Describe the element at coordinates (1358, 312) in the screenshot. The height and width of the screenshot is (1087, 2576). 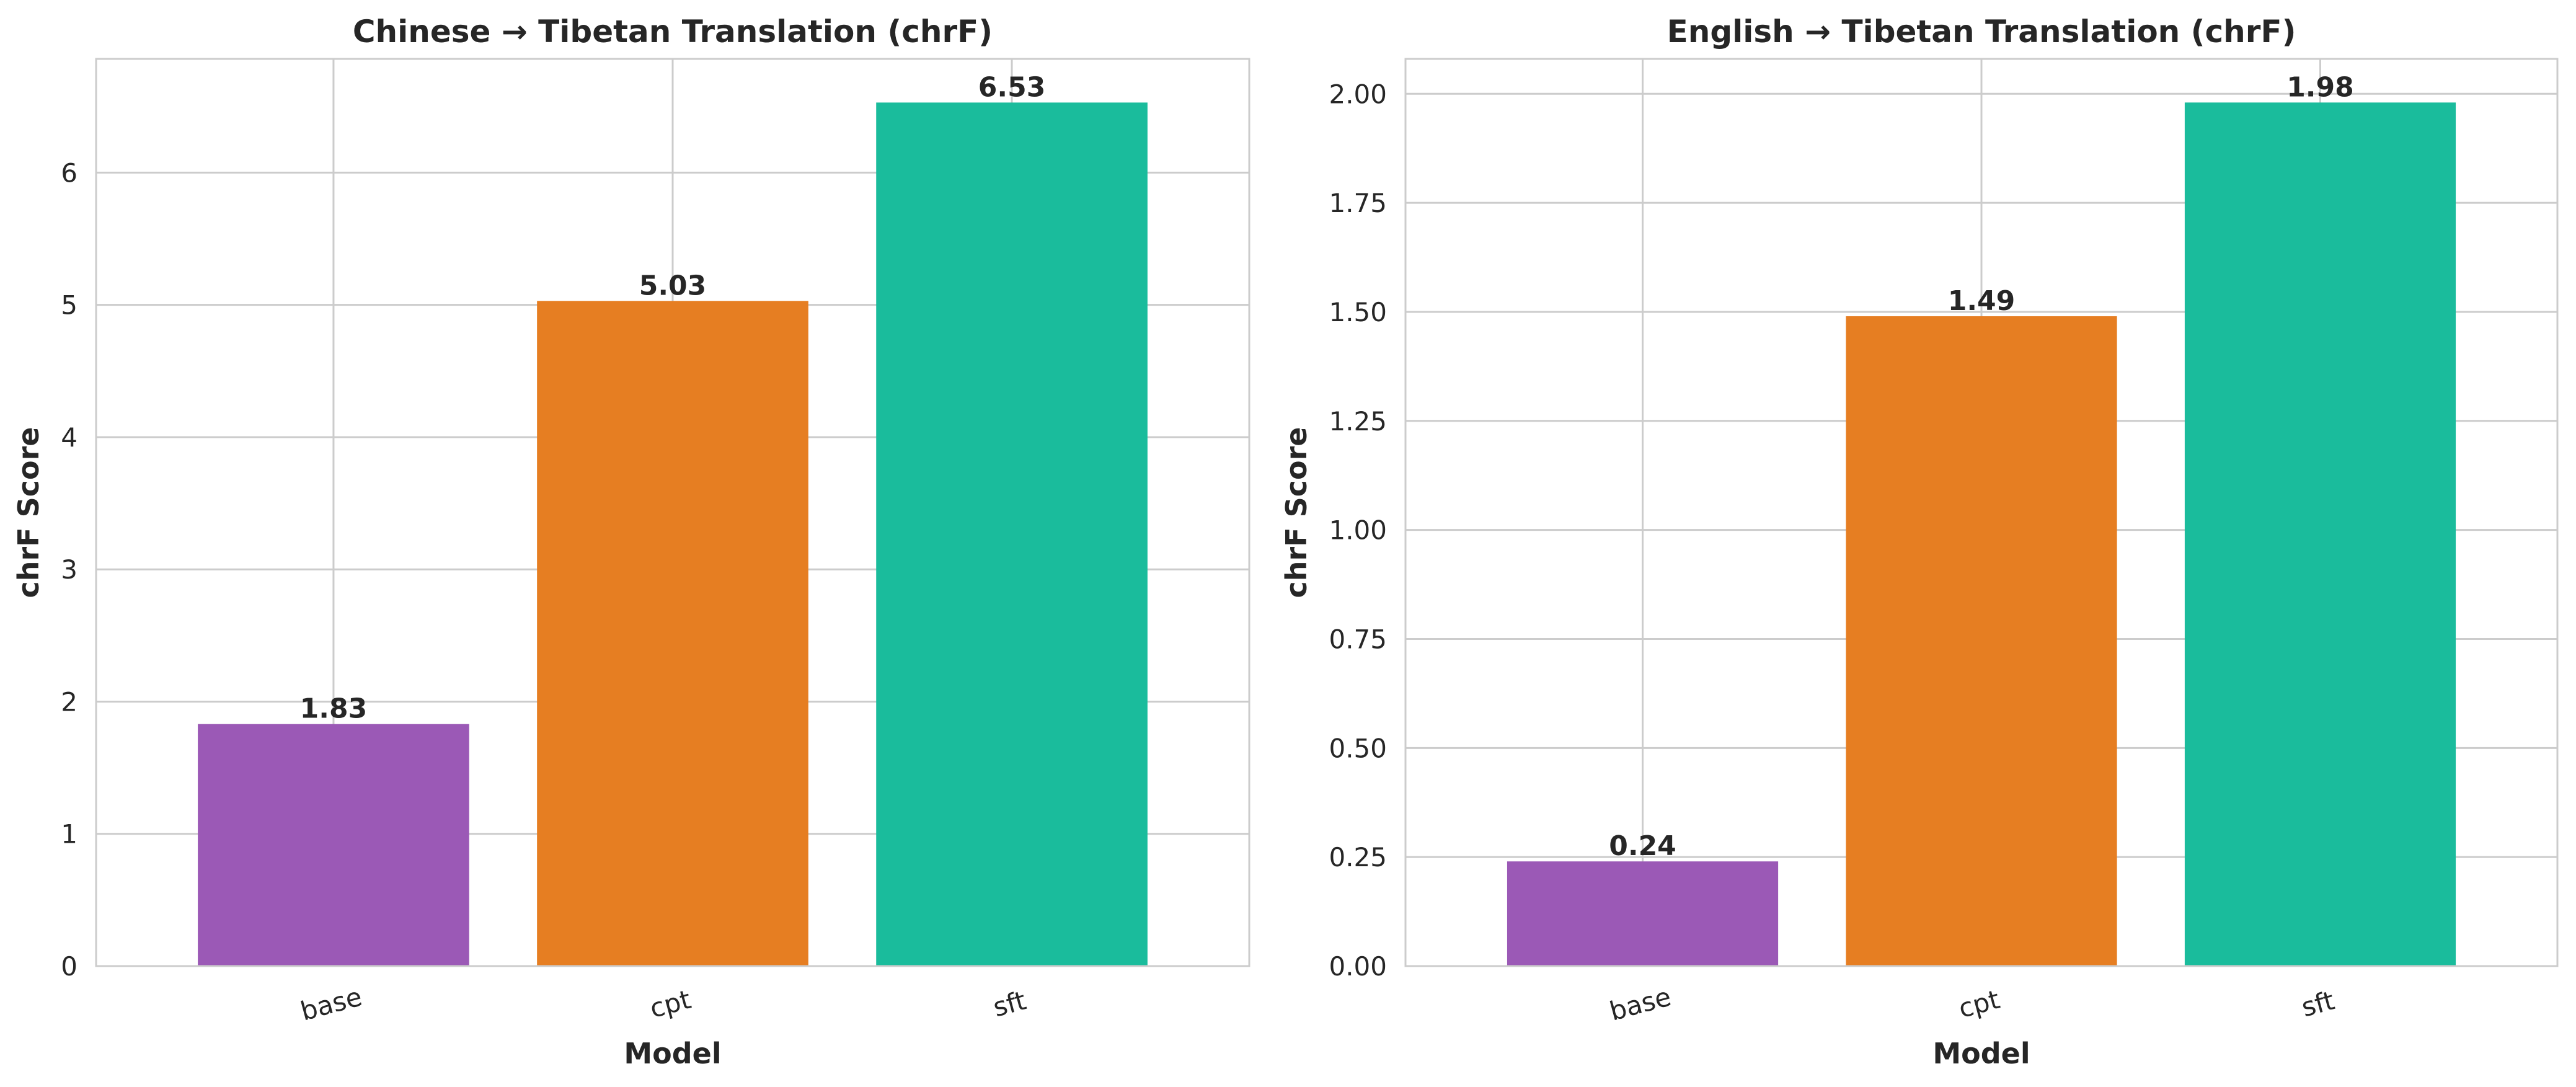
I see `y-tick-label: 1.50` at that location.